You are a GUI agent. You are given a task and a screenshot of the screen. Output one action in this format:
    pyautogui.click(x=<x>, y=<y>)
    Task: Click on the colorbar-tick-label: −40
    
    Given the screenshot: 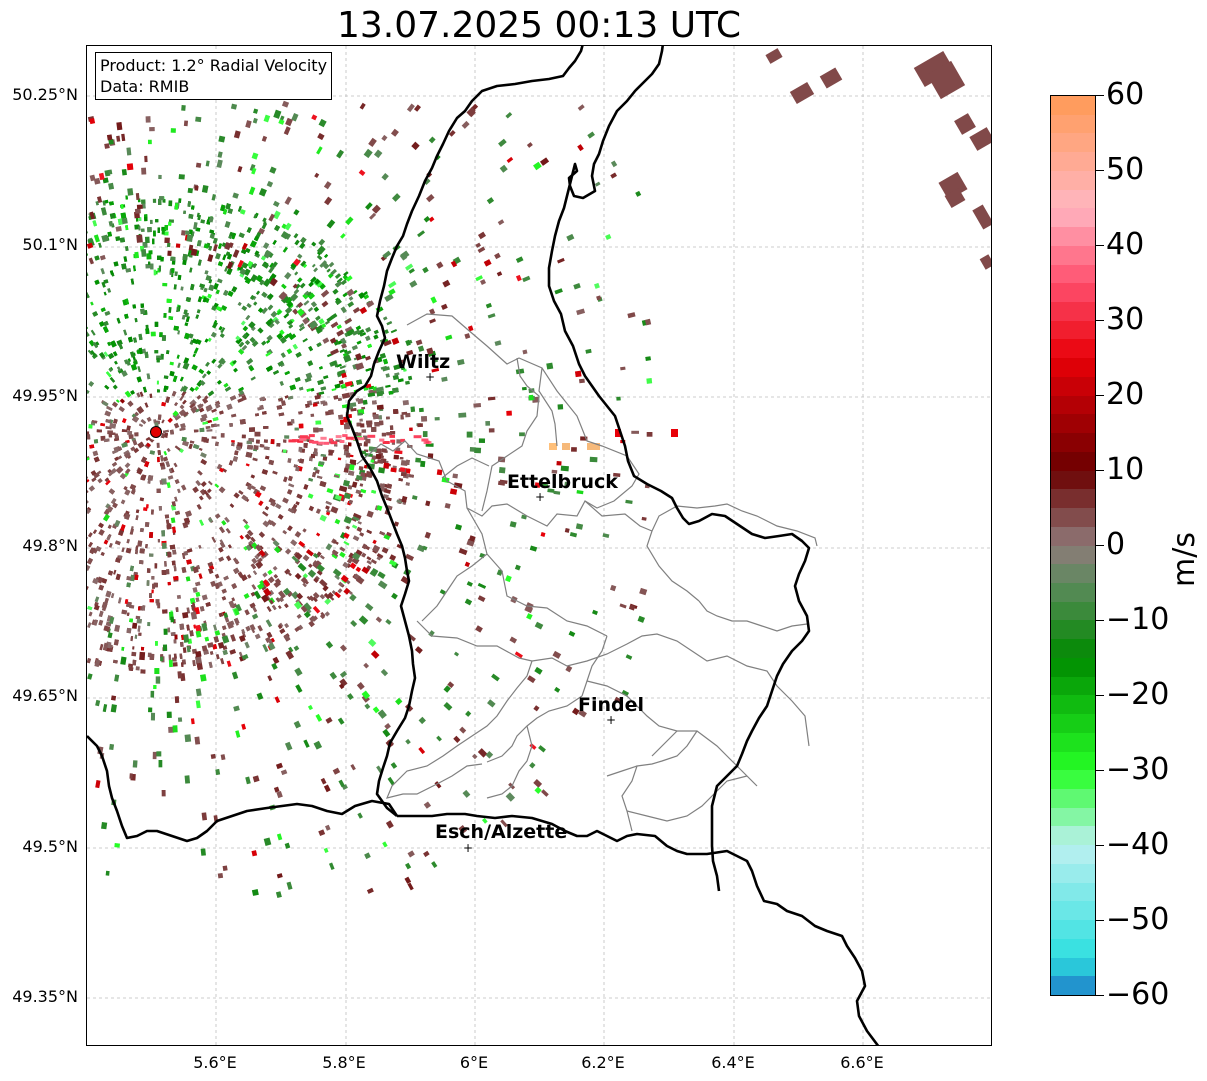 What is the action you would take?
    pyautogui.click(x=1138, y=844)
    